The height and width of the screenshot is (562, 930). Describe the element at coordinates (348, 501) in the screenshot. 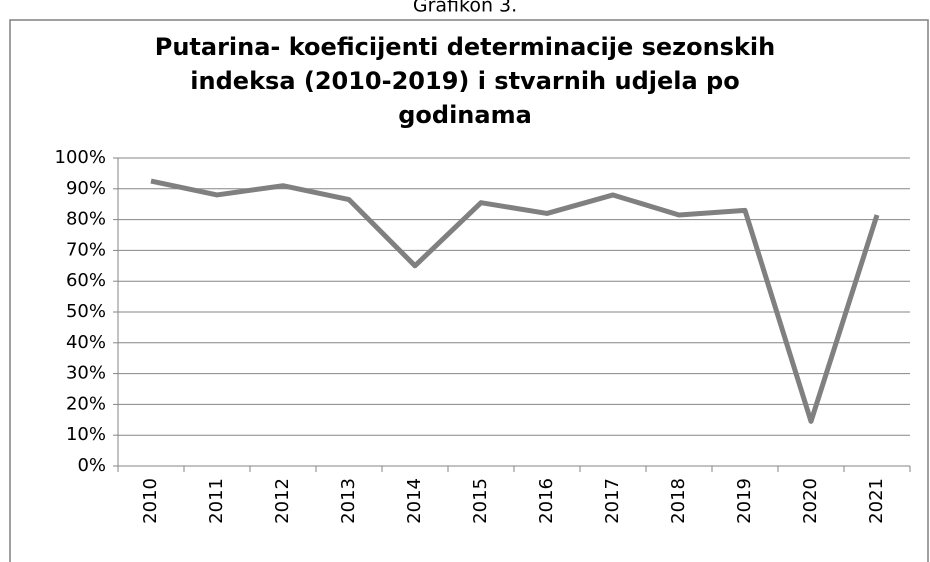

I see `x-tick-label: 2013` at that location.